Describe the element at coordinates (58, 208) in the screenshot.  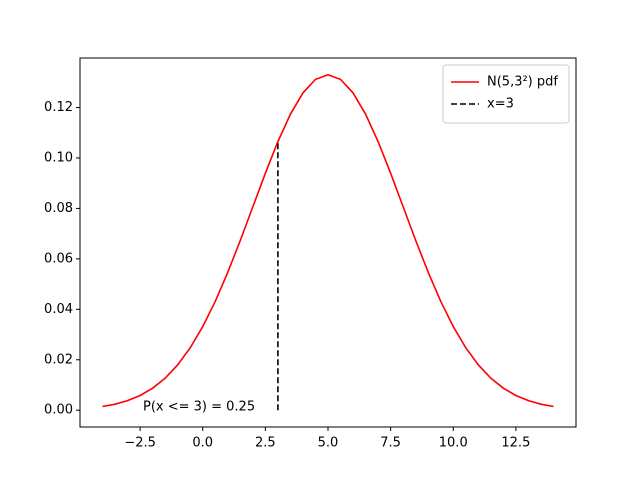
I see `y-tick-label: 0.08` at that location.